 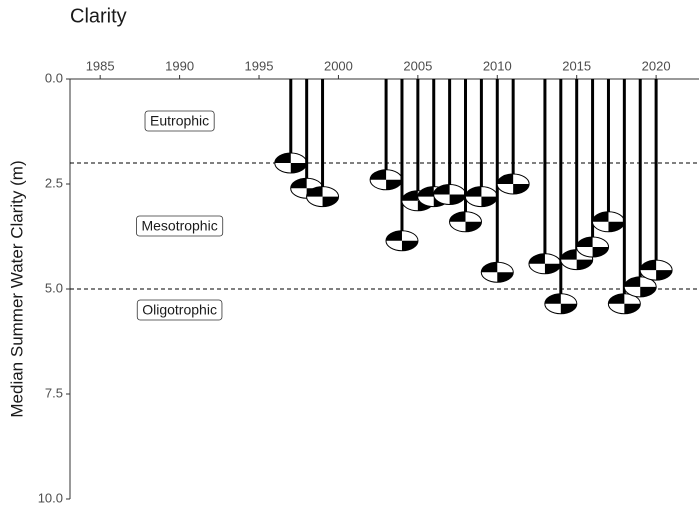 I want to click on x-tick-label: 2010, so click(x=497, y=65).